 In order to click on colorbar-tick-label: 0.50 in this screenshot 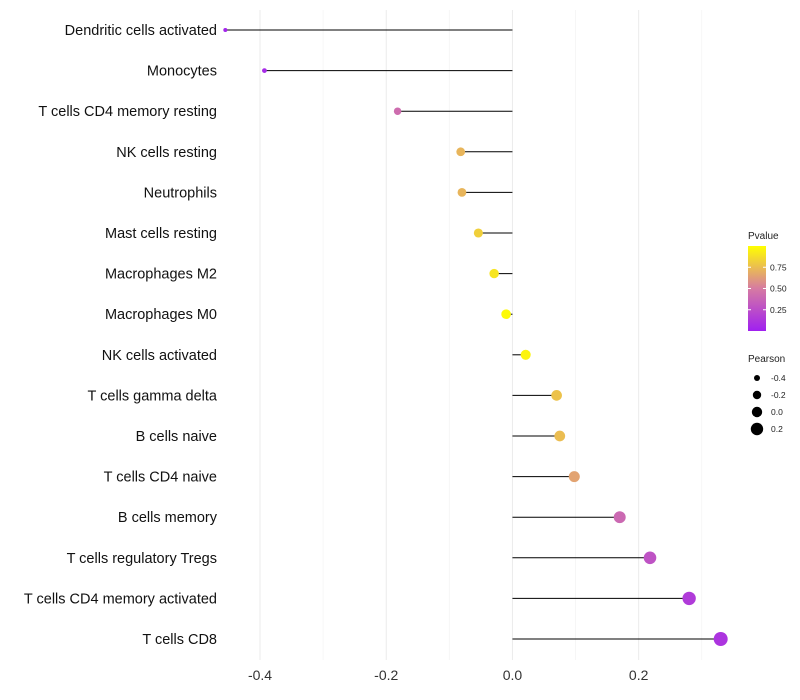, I will do `click(778, 289)`.